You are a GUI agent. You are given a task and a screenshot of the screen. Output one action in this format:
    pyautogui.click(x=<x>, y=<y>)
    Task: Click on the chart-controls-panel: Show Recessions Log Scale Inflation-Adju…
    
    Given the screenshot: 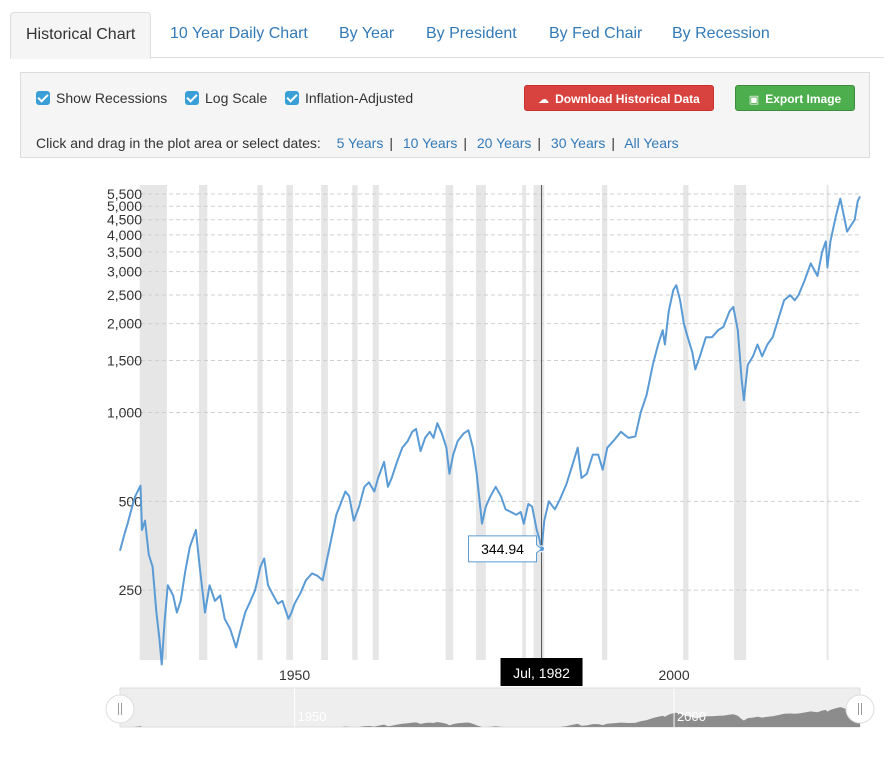 What is the action you would take?
    pyautogui.click(x=445, y=115)
    